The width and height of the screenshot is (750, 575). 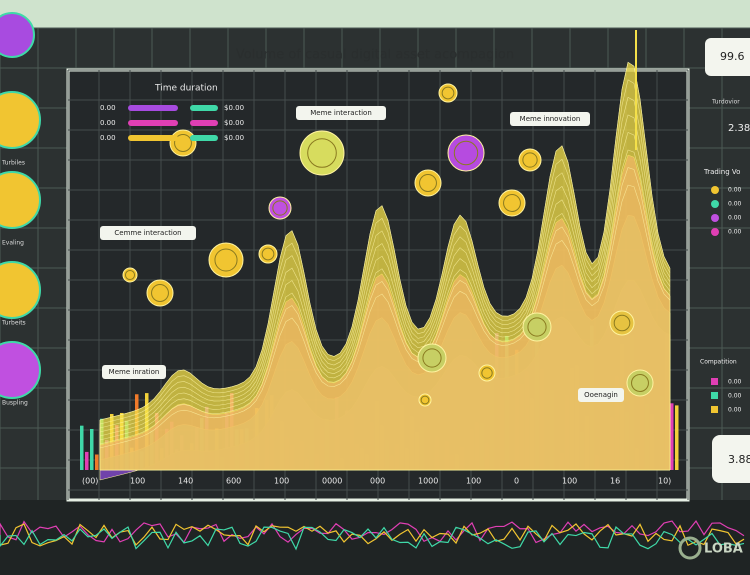 I want to click on x-label: 16, so click(x=615, y=481).